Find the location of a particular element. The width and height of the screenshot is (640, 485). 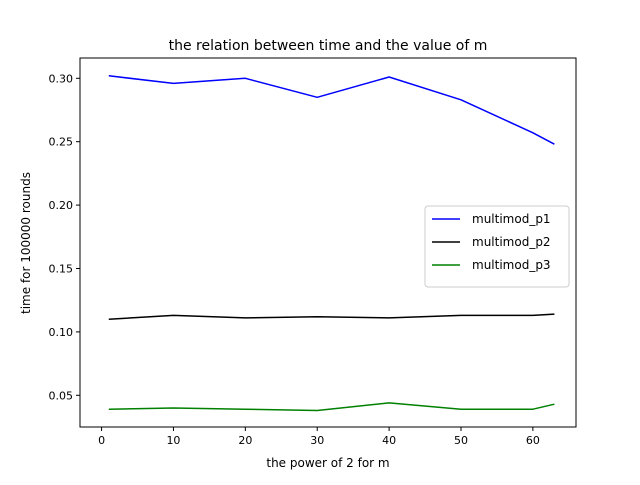

x-tick-label: 40 is located at coordinates (389, 440).